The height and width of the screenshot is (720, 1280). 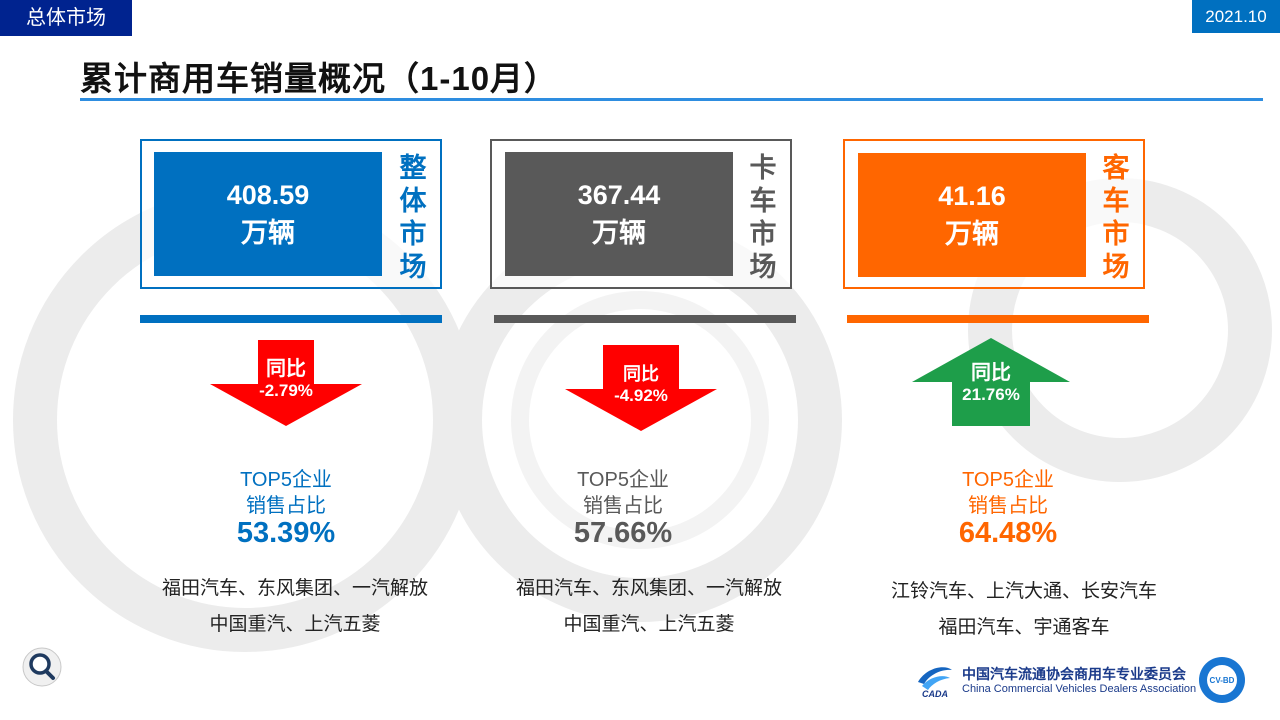 I want to click on bus-unit: 万辆, so click(x=972, y=234).